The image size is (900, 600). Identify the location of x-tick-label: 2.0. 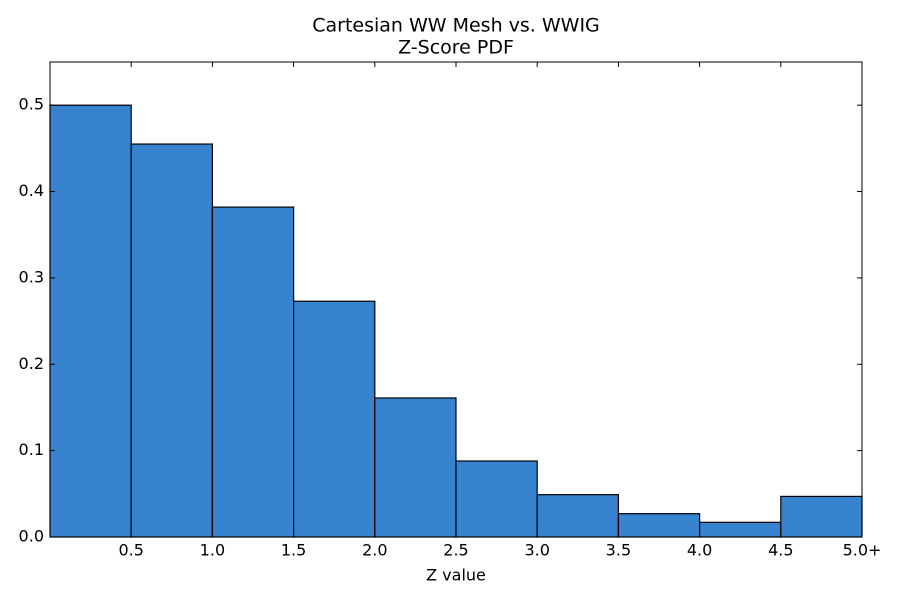
(374, 550).